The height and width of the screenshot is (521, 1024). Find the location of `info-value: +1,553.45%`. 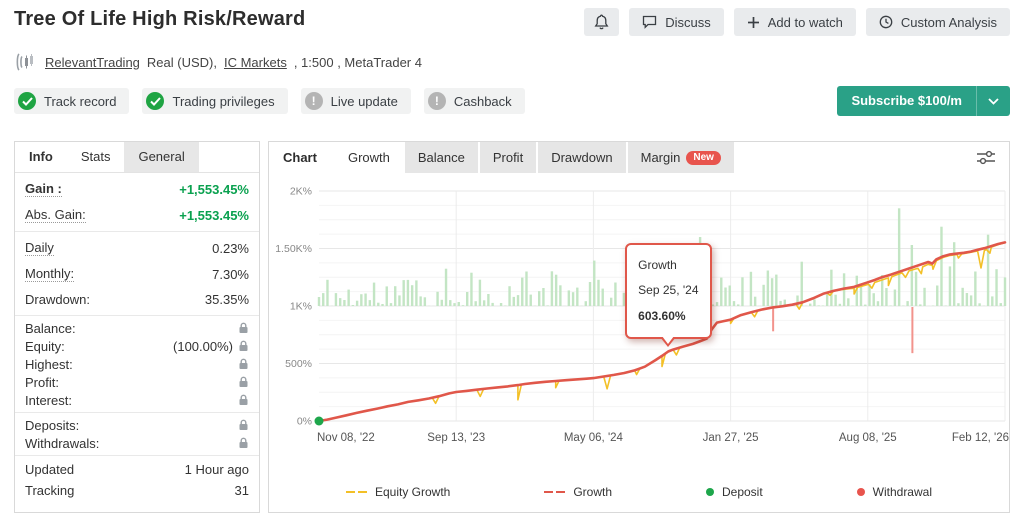

info-value: +1,553.45% is located at coordinates (214, 215).